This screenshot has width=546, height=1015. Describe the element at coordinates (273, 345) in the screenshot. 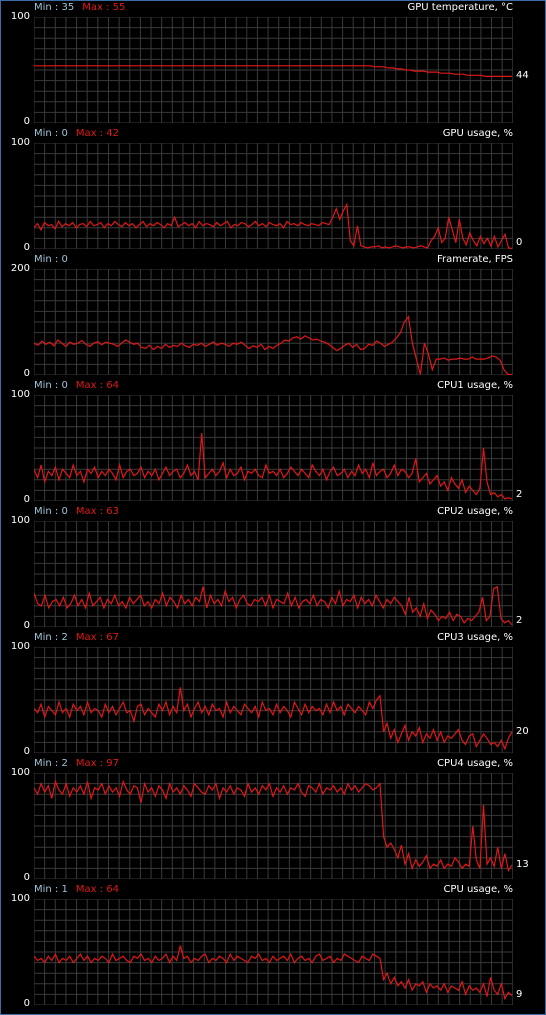

I see `framerate-fps-series-line` at that location.